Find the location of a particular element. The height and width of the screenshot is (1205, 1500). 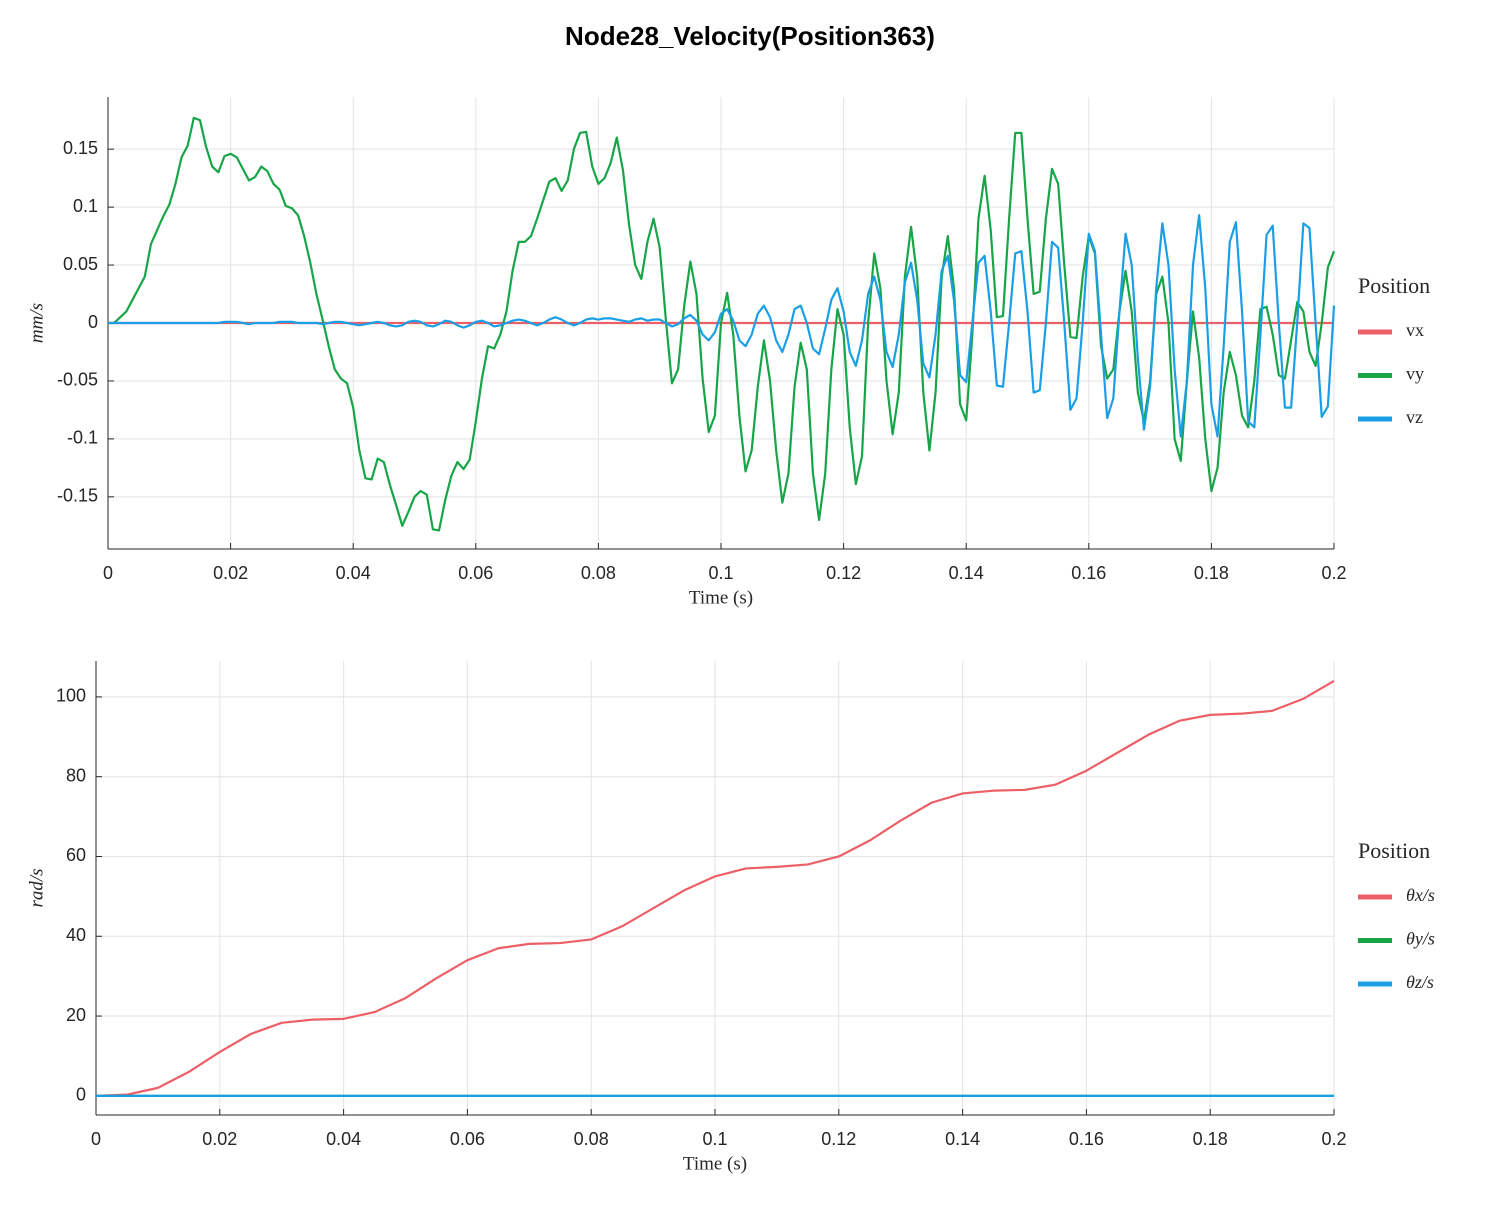

y-tick-label: 0.1 is located at coordinates (85, 206).